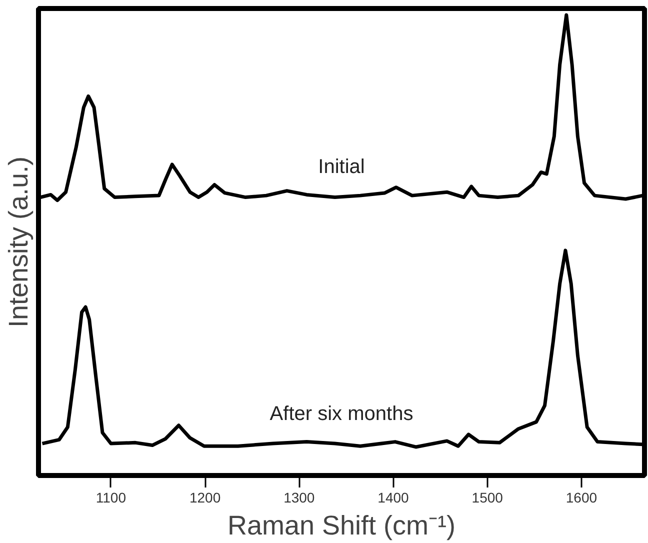 The image size is (648, 543). Describe the element at coordinates (341, 525) in the screenshot. I see `x-axis-title: Raman Shift (cm⁻¹)` at that location.